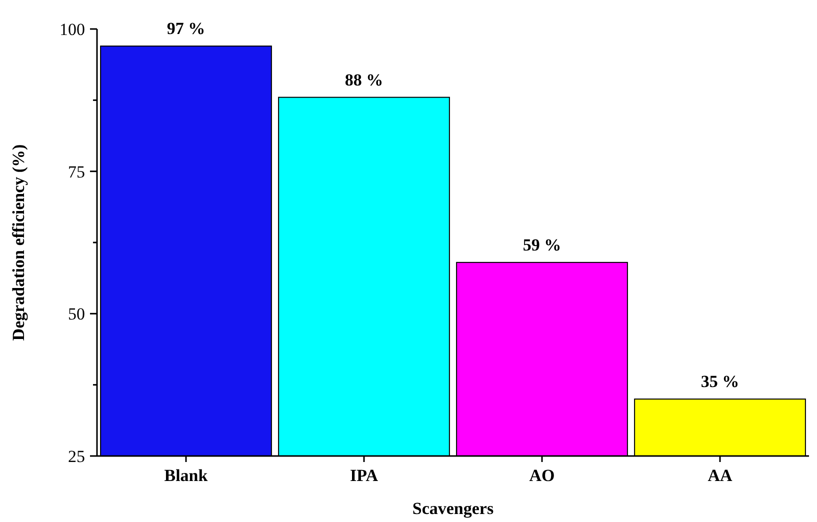 The height and width of the screenshot is (522, 817). I want to click on x-tick-label: AO, so click(542, 475).